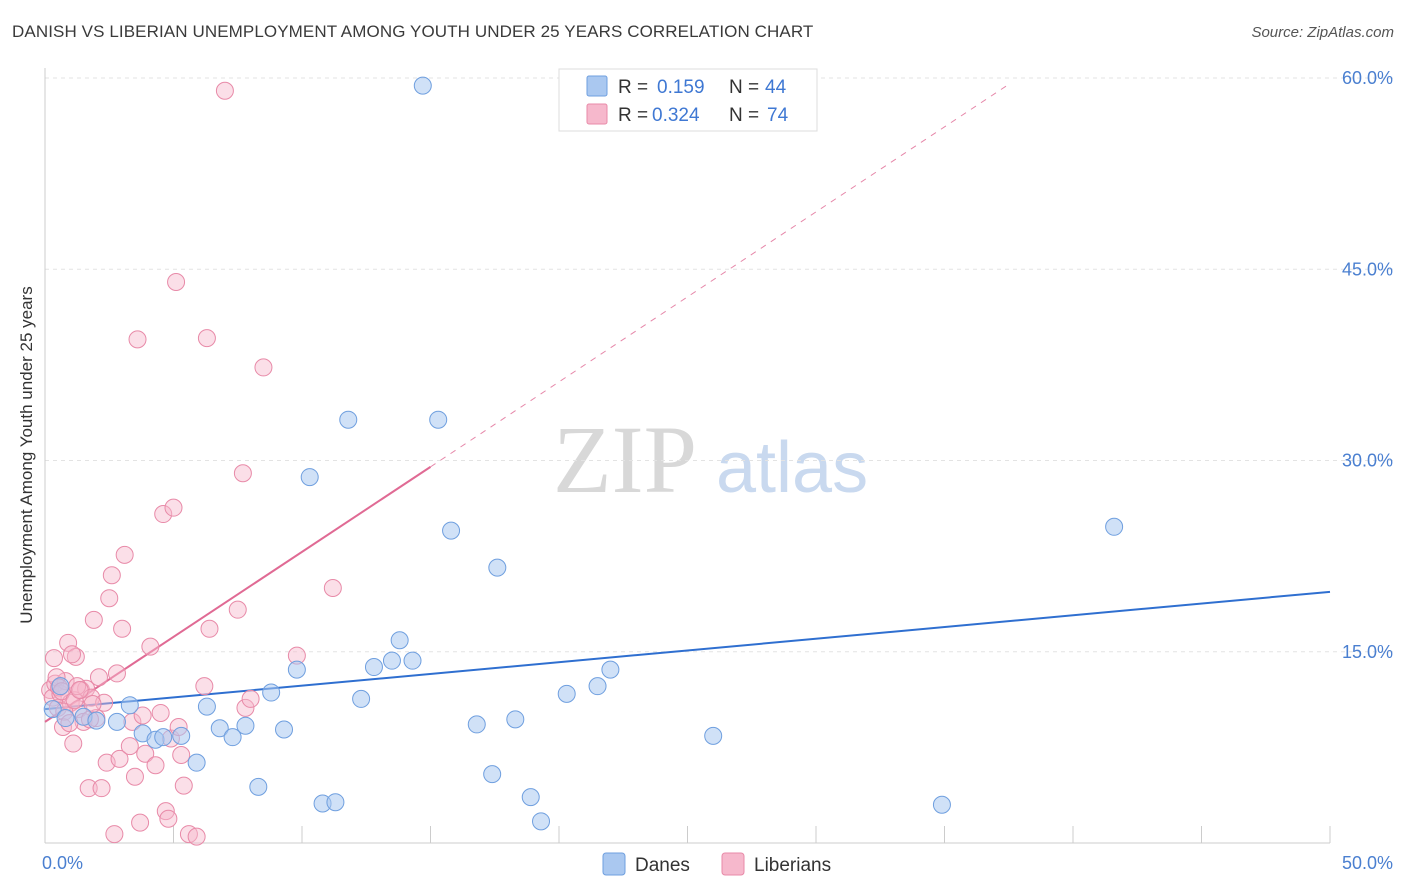 The height and width of the screenshot is (892, 1406). I want to click on danes-n-value: 44, so click(776, 87).